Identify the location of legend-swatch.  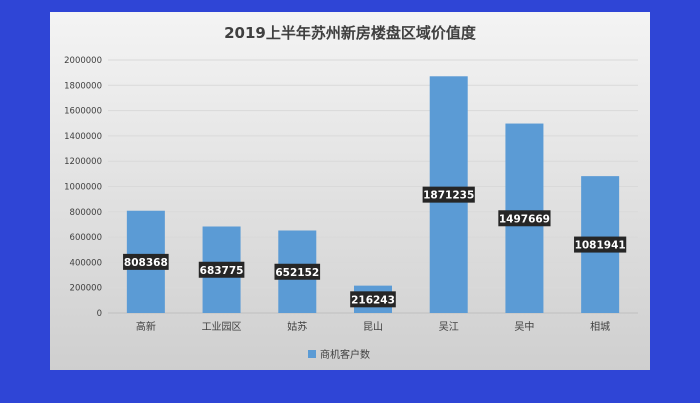
(312, 354).